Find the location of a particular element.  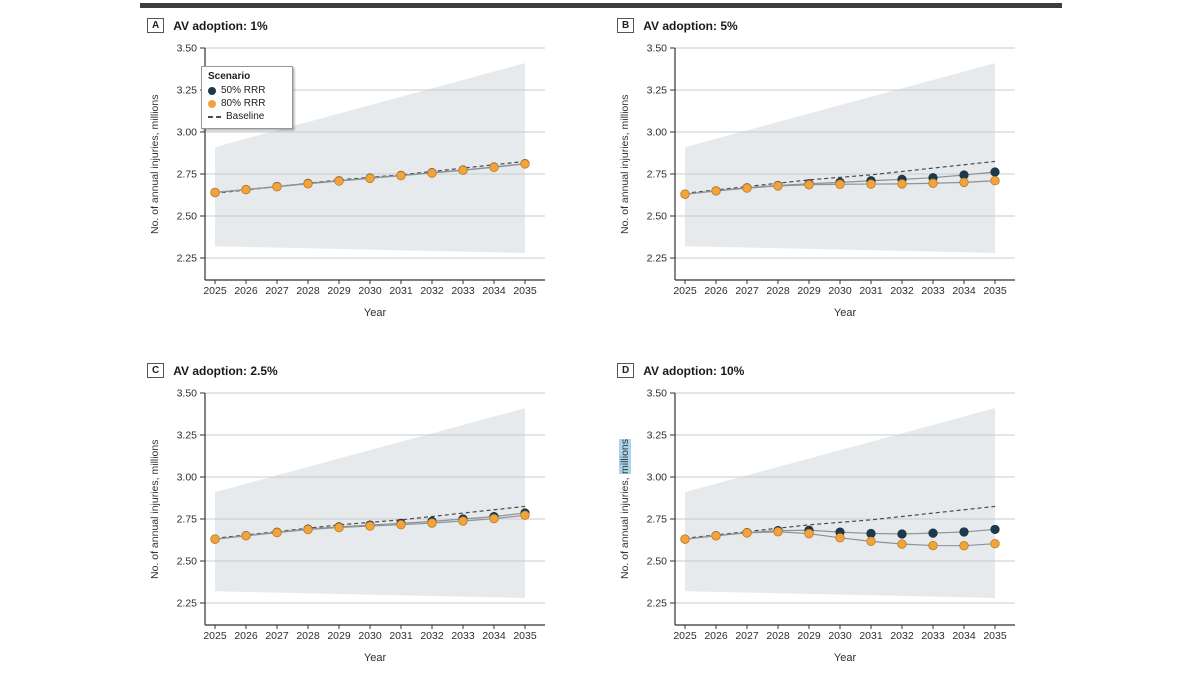

panel-title: AV adoption: 10% is located at coordinates (694, 370).